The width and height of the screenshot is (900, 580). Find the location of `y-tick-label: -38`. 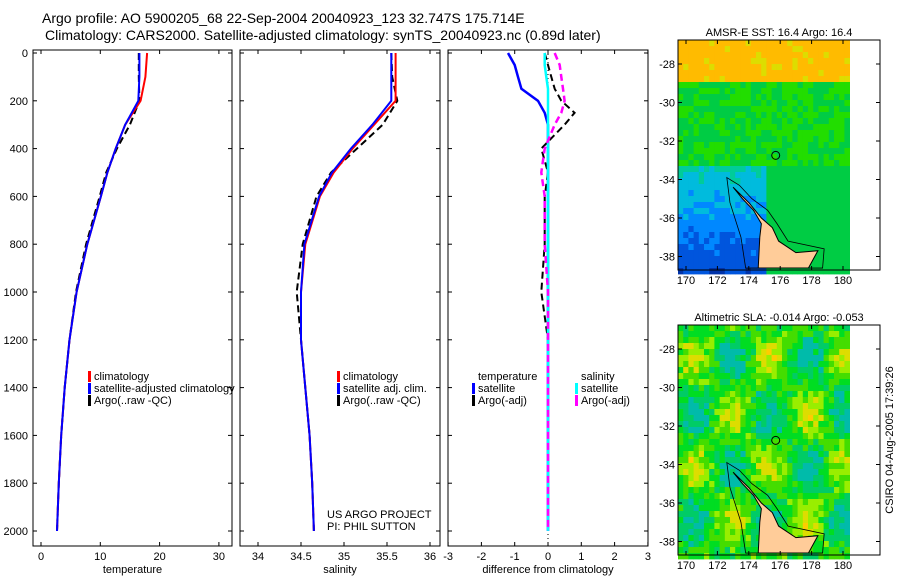

y-tick-label: -38 is located at coordinates (667, 543).